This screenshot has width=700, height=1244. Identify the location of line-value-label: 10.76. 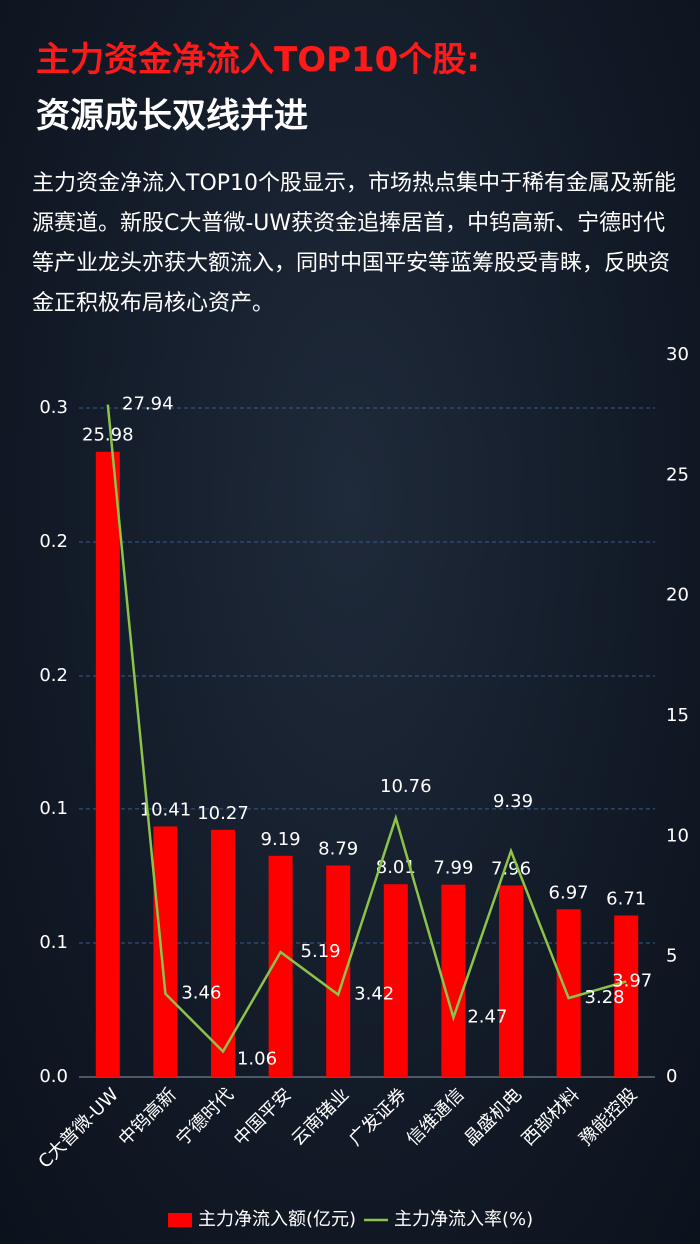
(406, 786).